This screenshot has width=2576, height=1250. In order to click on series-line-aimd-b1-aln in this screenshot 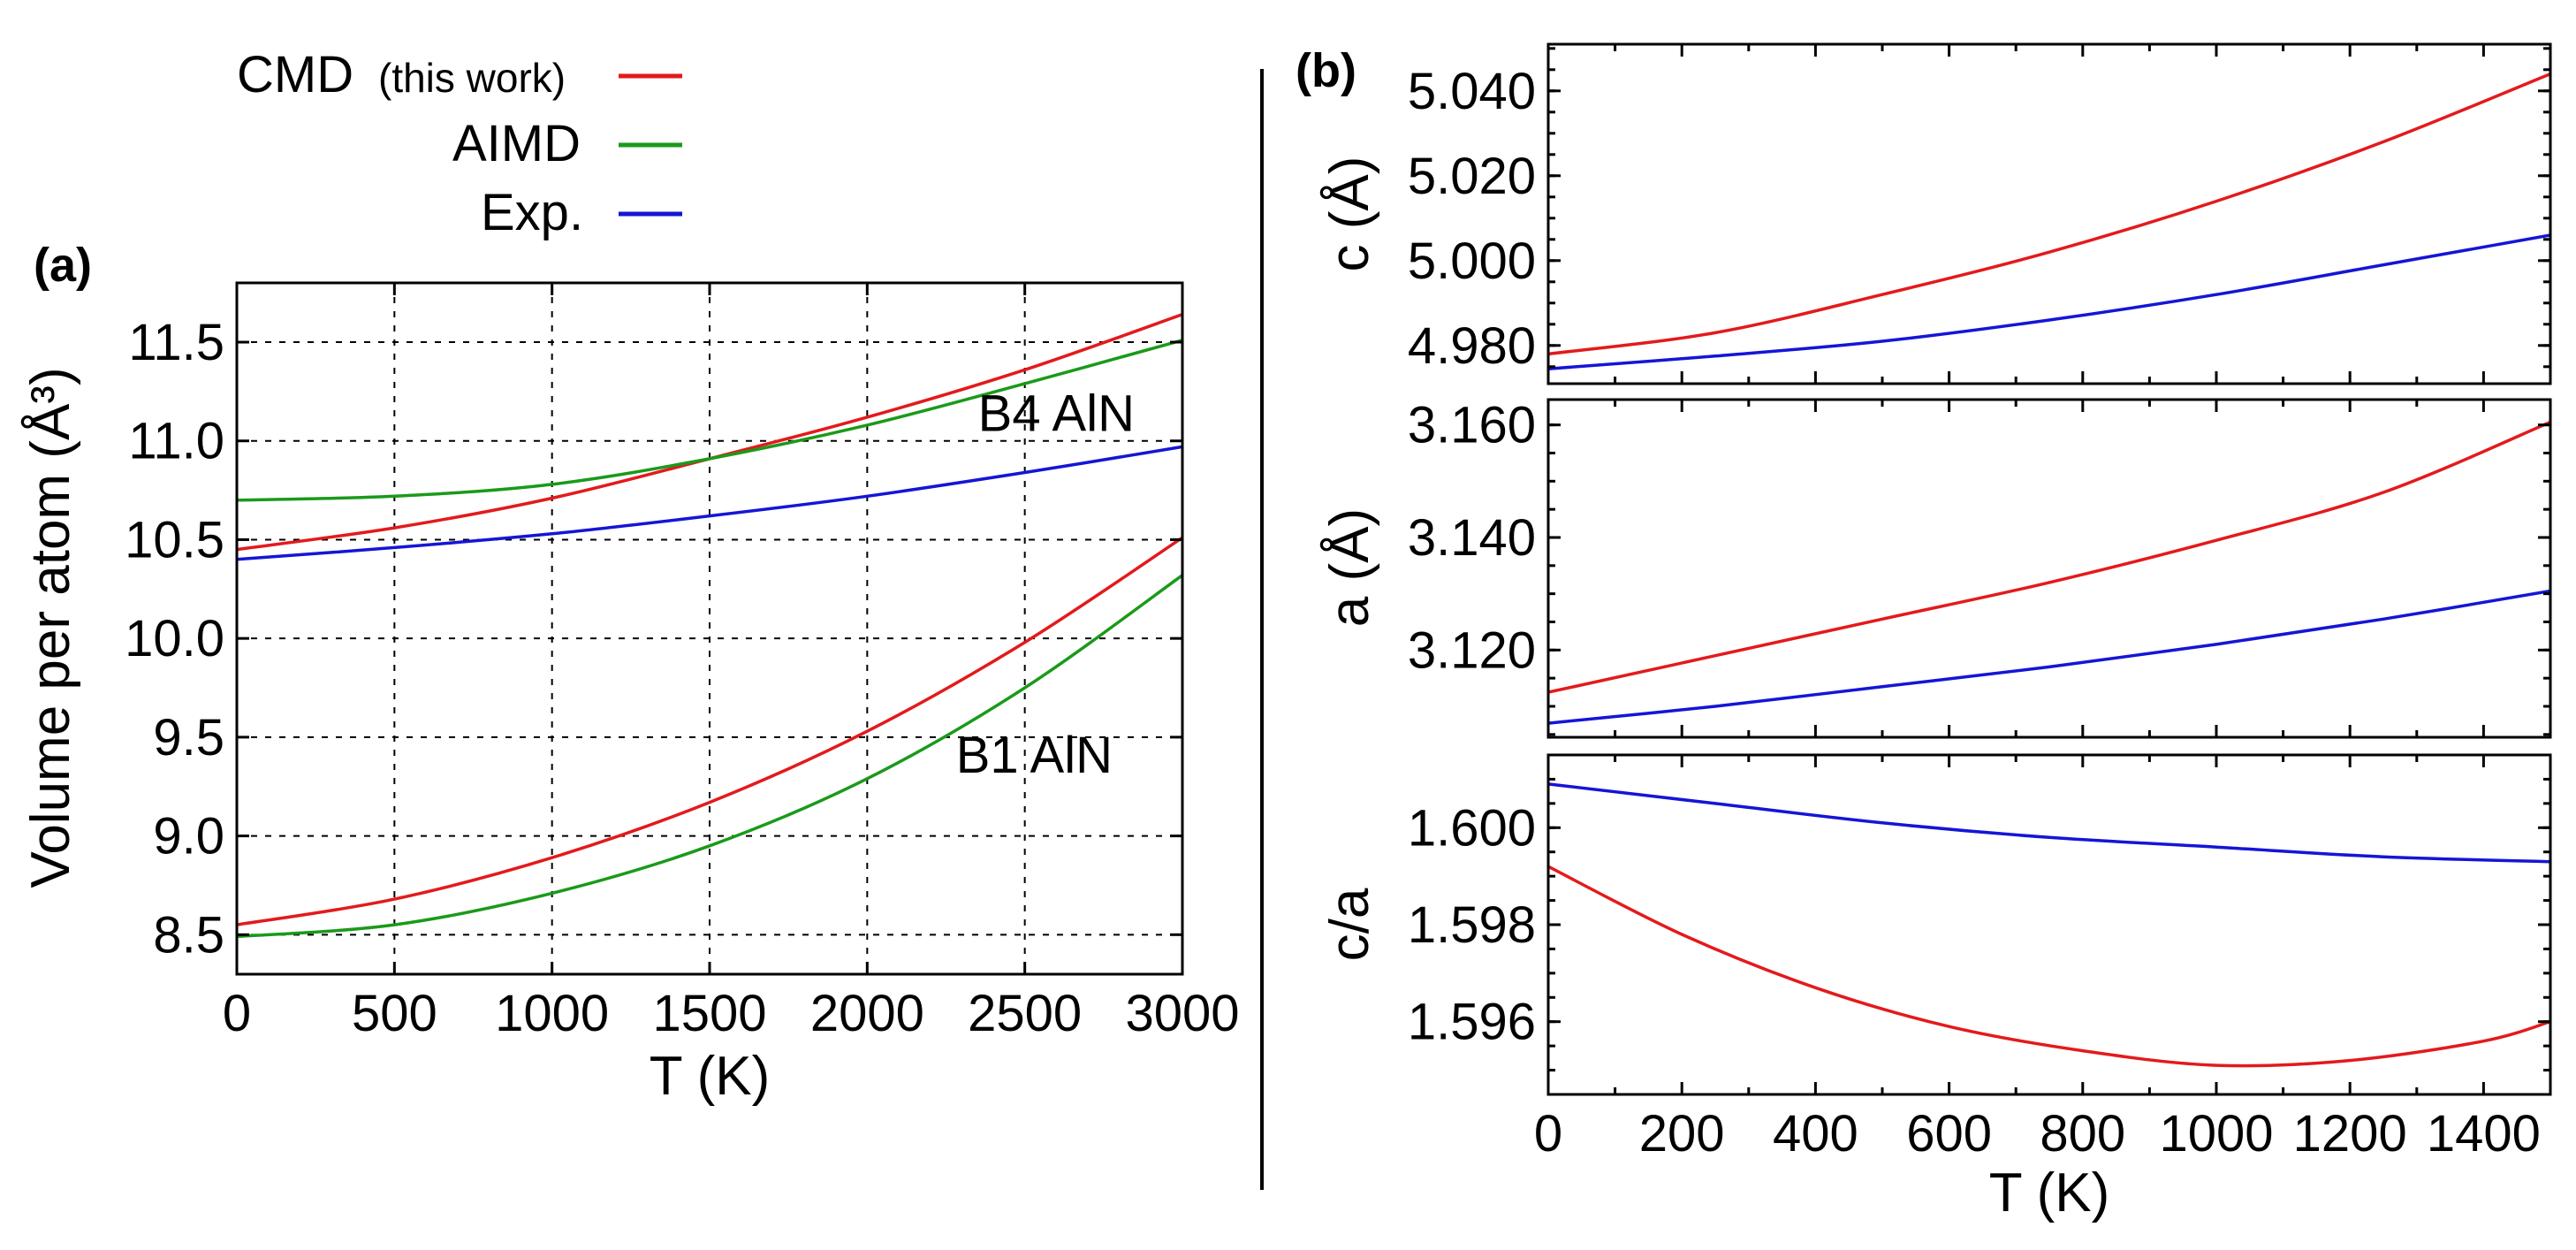, I will do `click(709, 756)`.